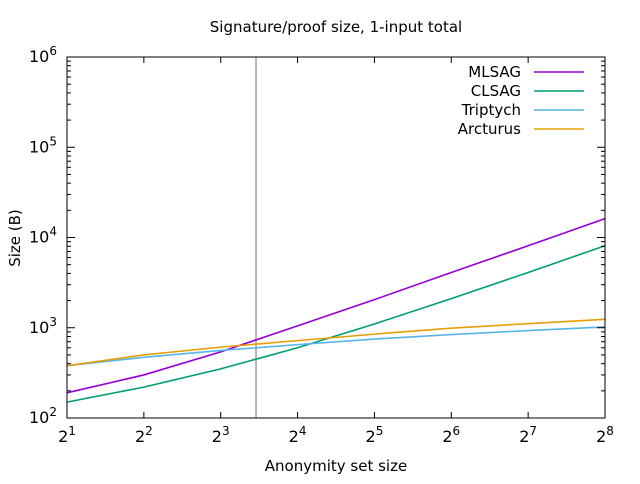  What do you see at coordinates (67, 435) in the screenshot?
I see `x-tick-label: 21` at bounding box center [67, 435].